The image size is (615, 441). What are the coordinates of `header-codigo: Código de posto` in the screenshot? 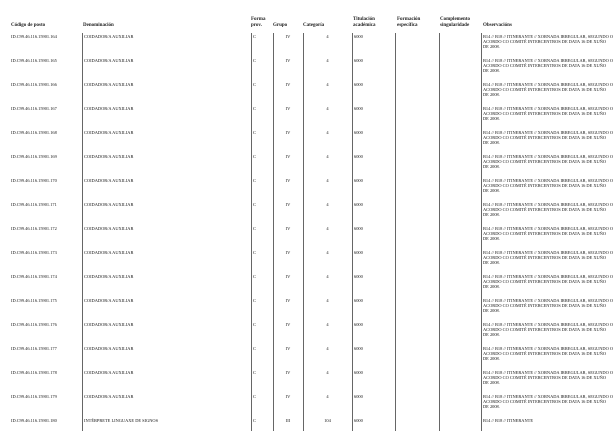 It's located at (28, 25).